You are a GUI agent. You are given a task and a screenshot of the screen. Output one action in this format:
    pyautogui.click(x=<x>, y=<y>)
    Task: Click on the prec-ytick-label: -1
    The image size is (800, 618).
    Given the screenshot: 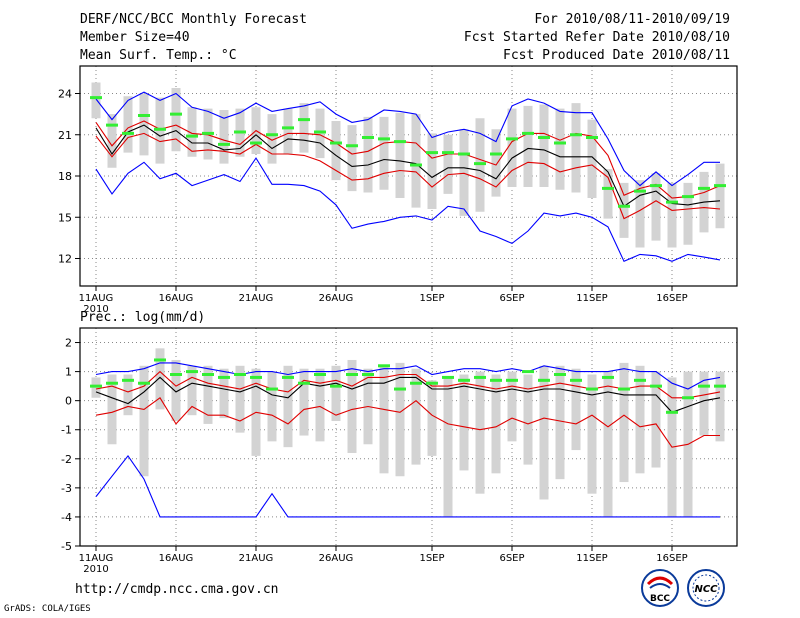 What is the action you would take?
    pyautogui.click(x=66, y=430)
    